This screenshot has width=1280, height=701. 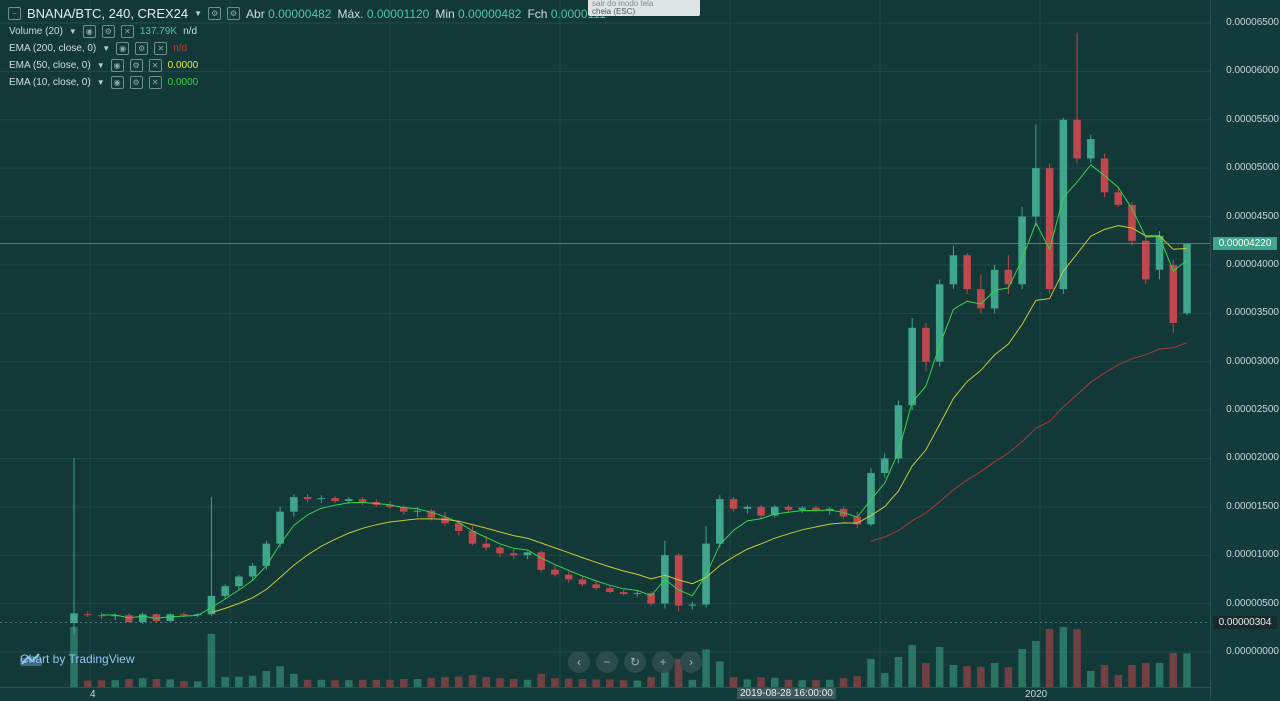 I want to click on zoom-out-button: −, so click(x=607, y=662).